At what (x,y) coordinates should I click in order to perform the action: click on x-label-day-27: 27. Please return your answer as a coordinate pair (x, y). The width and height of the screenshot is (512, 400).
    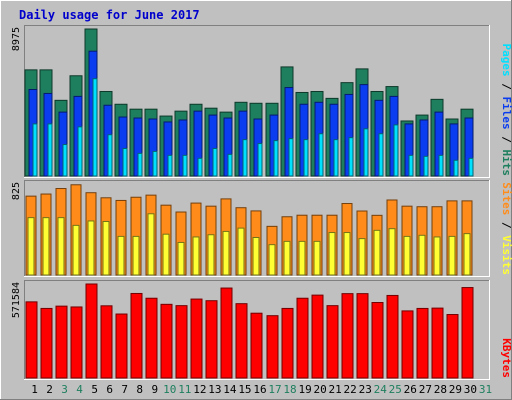
    Looking at the image, I should click on (425, 389).